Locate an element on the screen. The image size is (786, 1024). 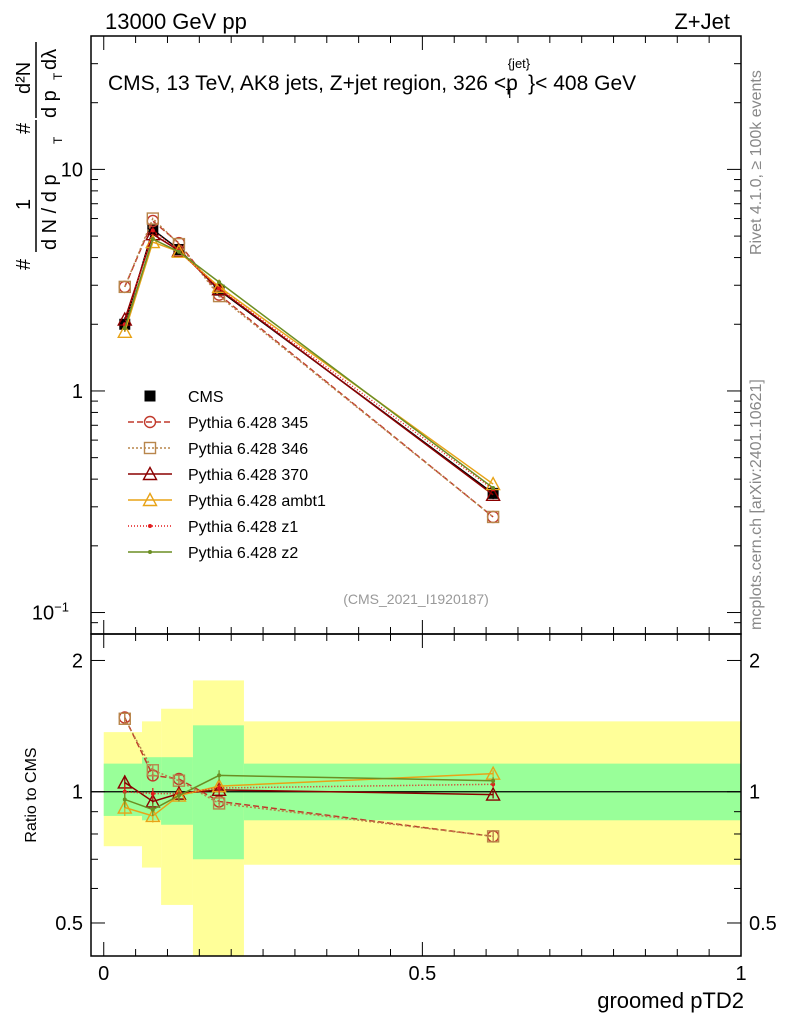
main-panel-series is located at coordinates (309, 368).